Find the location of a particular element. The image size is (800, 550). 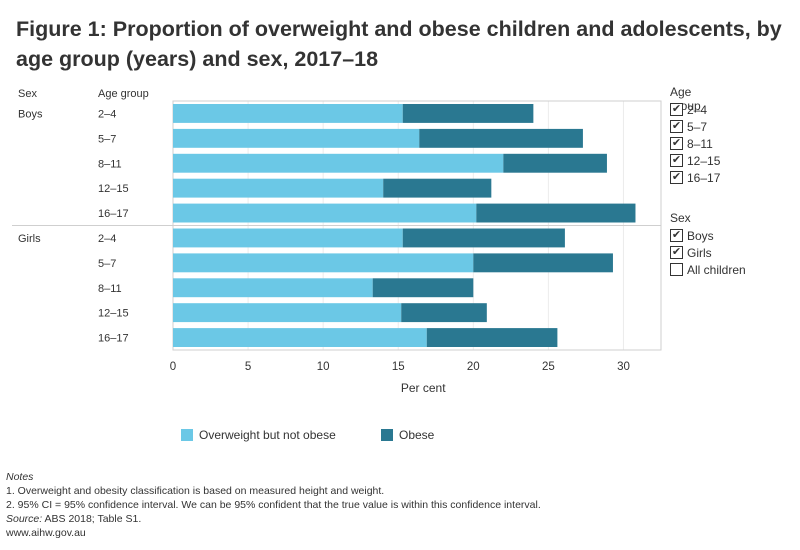

age-filter-option-5-7: ✔ 5–7 is located at coordinates (689, 126).